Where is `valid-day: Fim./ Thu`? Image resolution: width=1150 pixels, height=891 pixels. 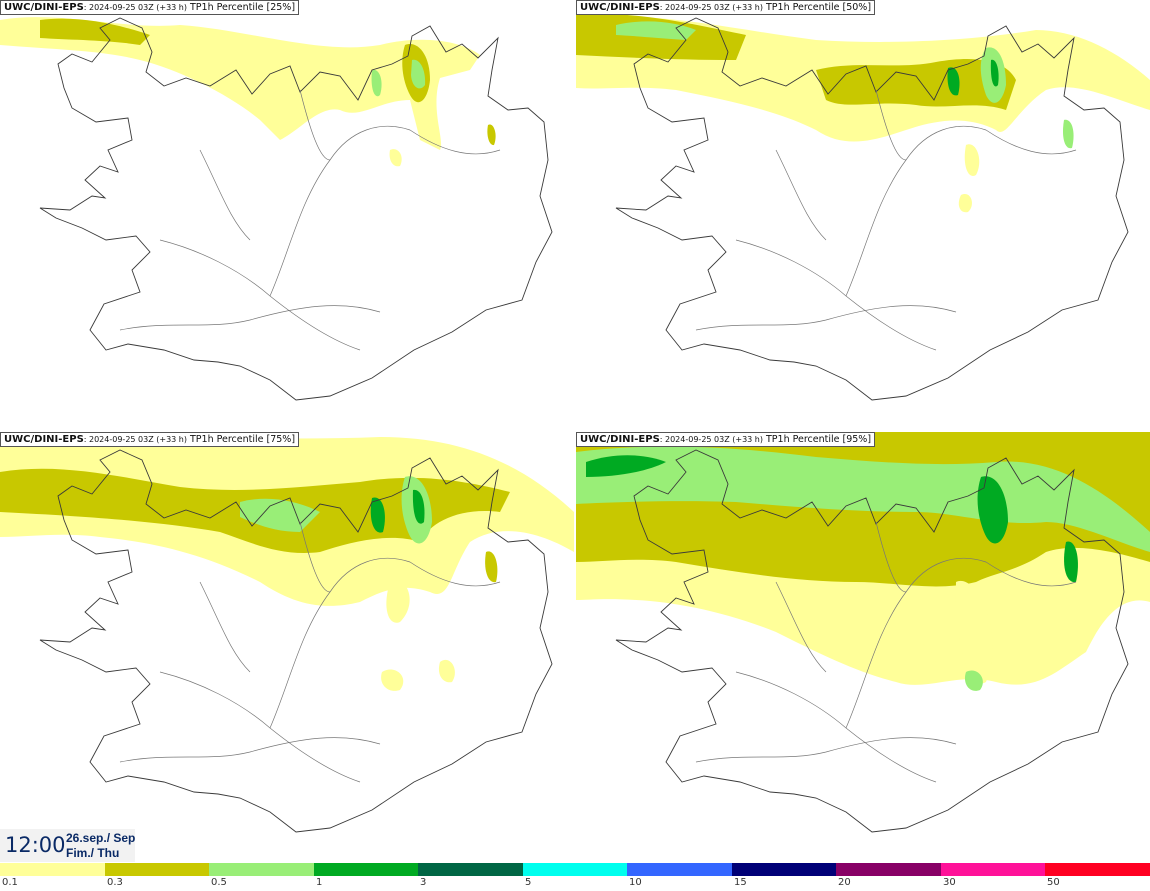
valid-day: Fim./ Thu is located at coordinates (93, 853).